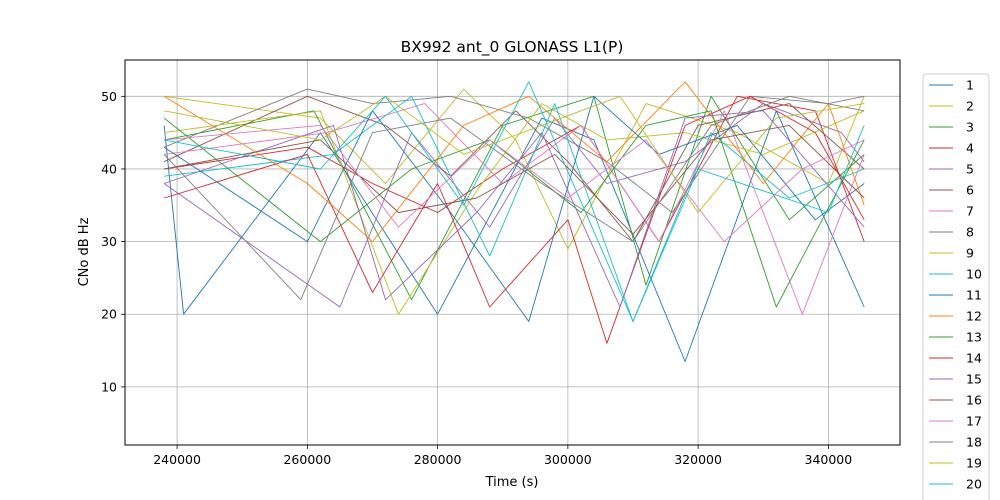 Image resolution: width=1000 pixels, height=500 pixels. What do you see at coordinates (970, 253) in the screenshot?
I see `legend-label: 9` at bounding box center [970, 253].